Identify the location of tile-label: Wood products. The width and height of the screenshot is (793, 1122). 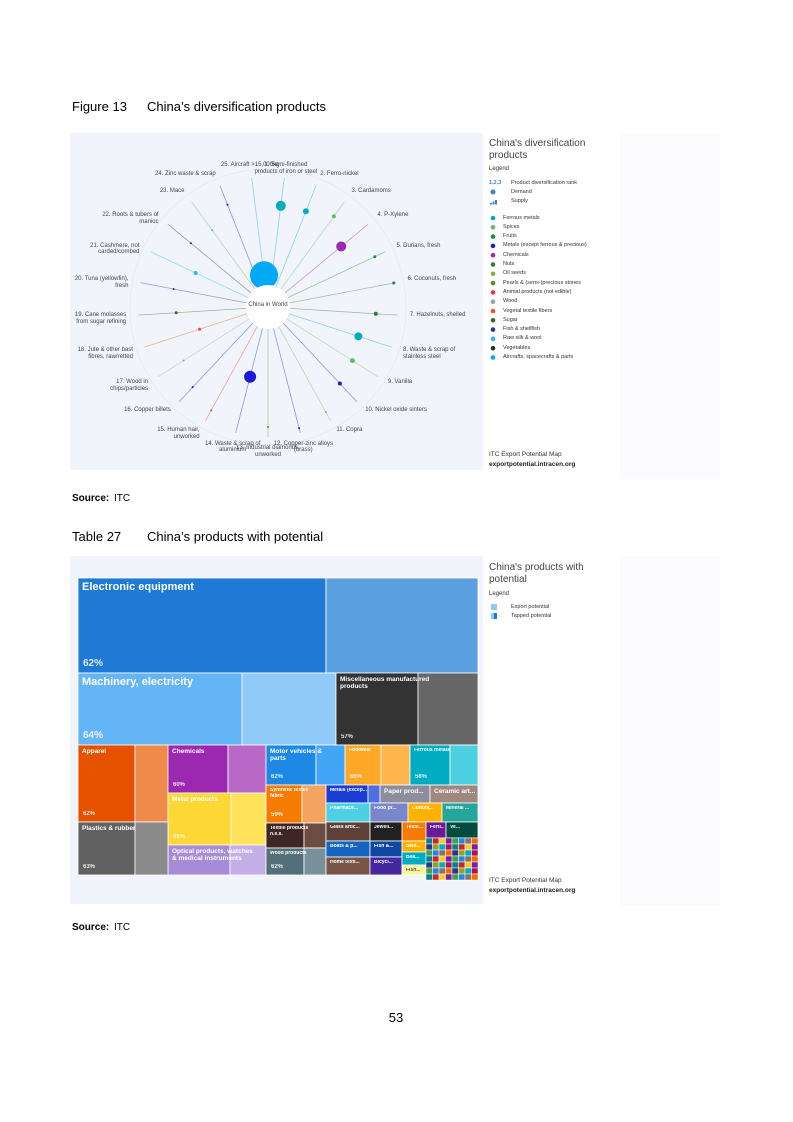
(288, 853).